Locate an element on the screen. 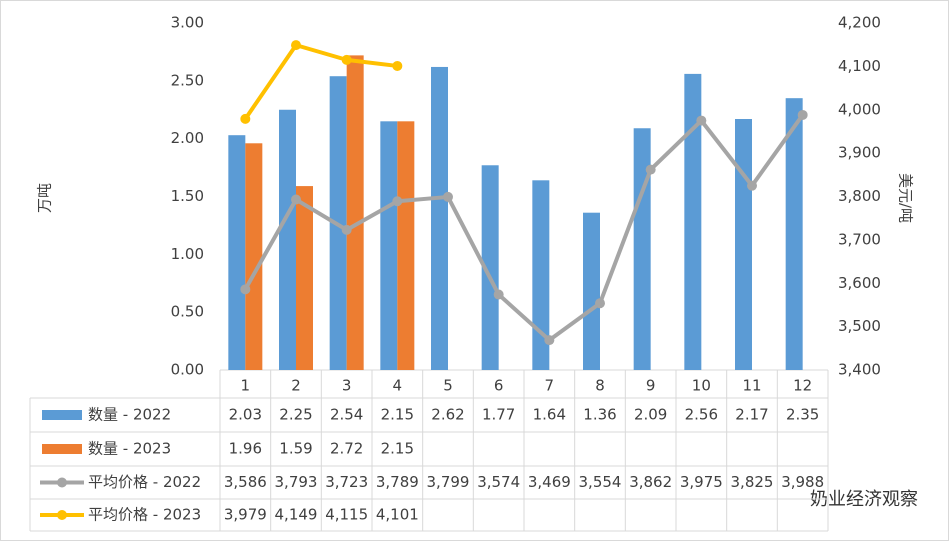 The image size is (949, 541). x-tick-label: 4 is located at coordinates (398, 386).